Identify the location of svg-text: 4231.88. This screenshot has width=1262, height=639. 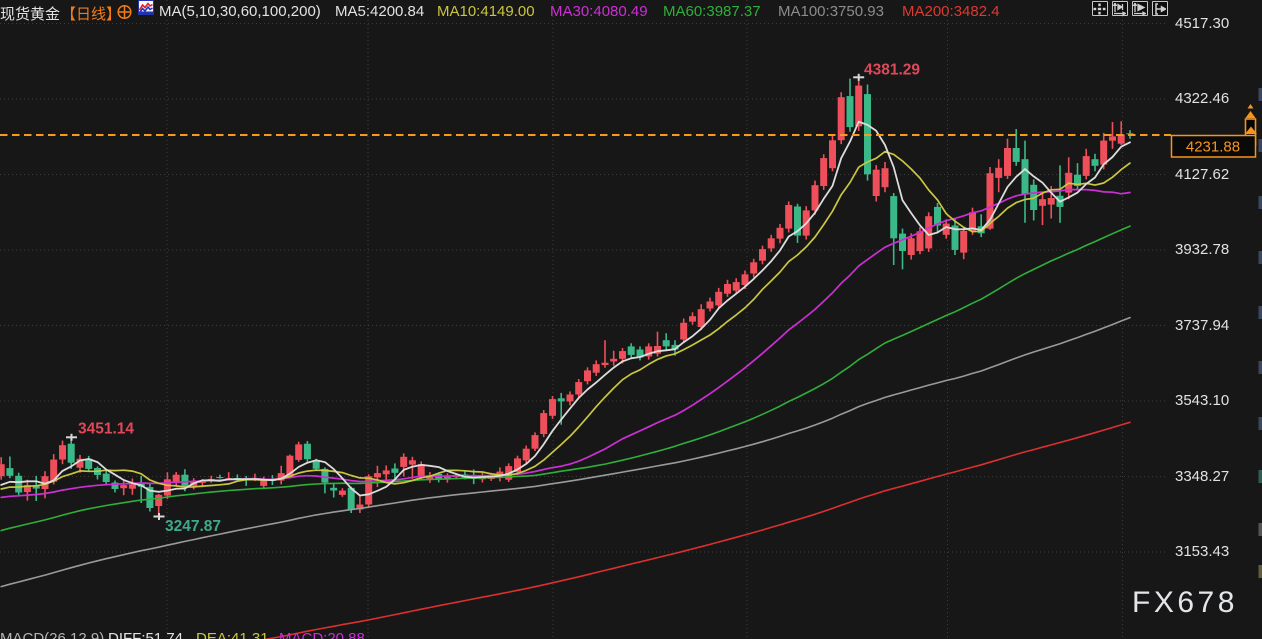
(1213, 147).